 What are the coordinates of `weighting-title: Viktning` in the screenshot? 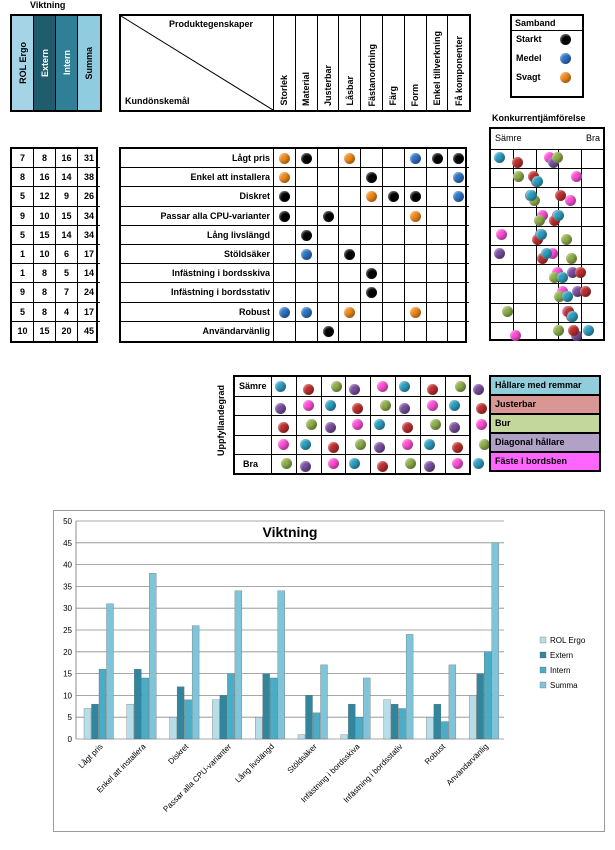 It's located at (48, 5).